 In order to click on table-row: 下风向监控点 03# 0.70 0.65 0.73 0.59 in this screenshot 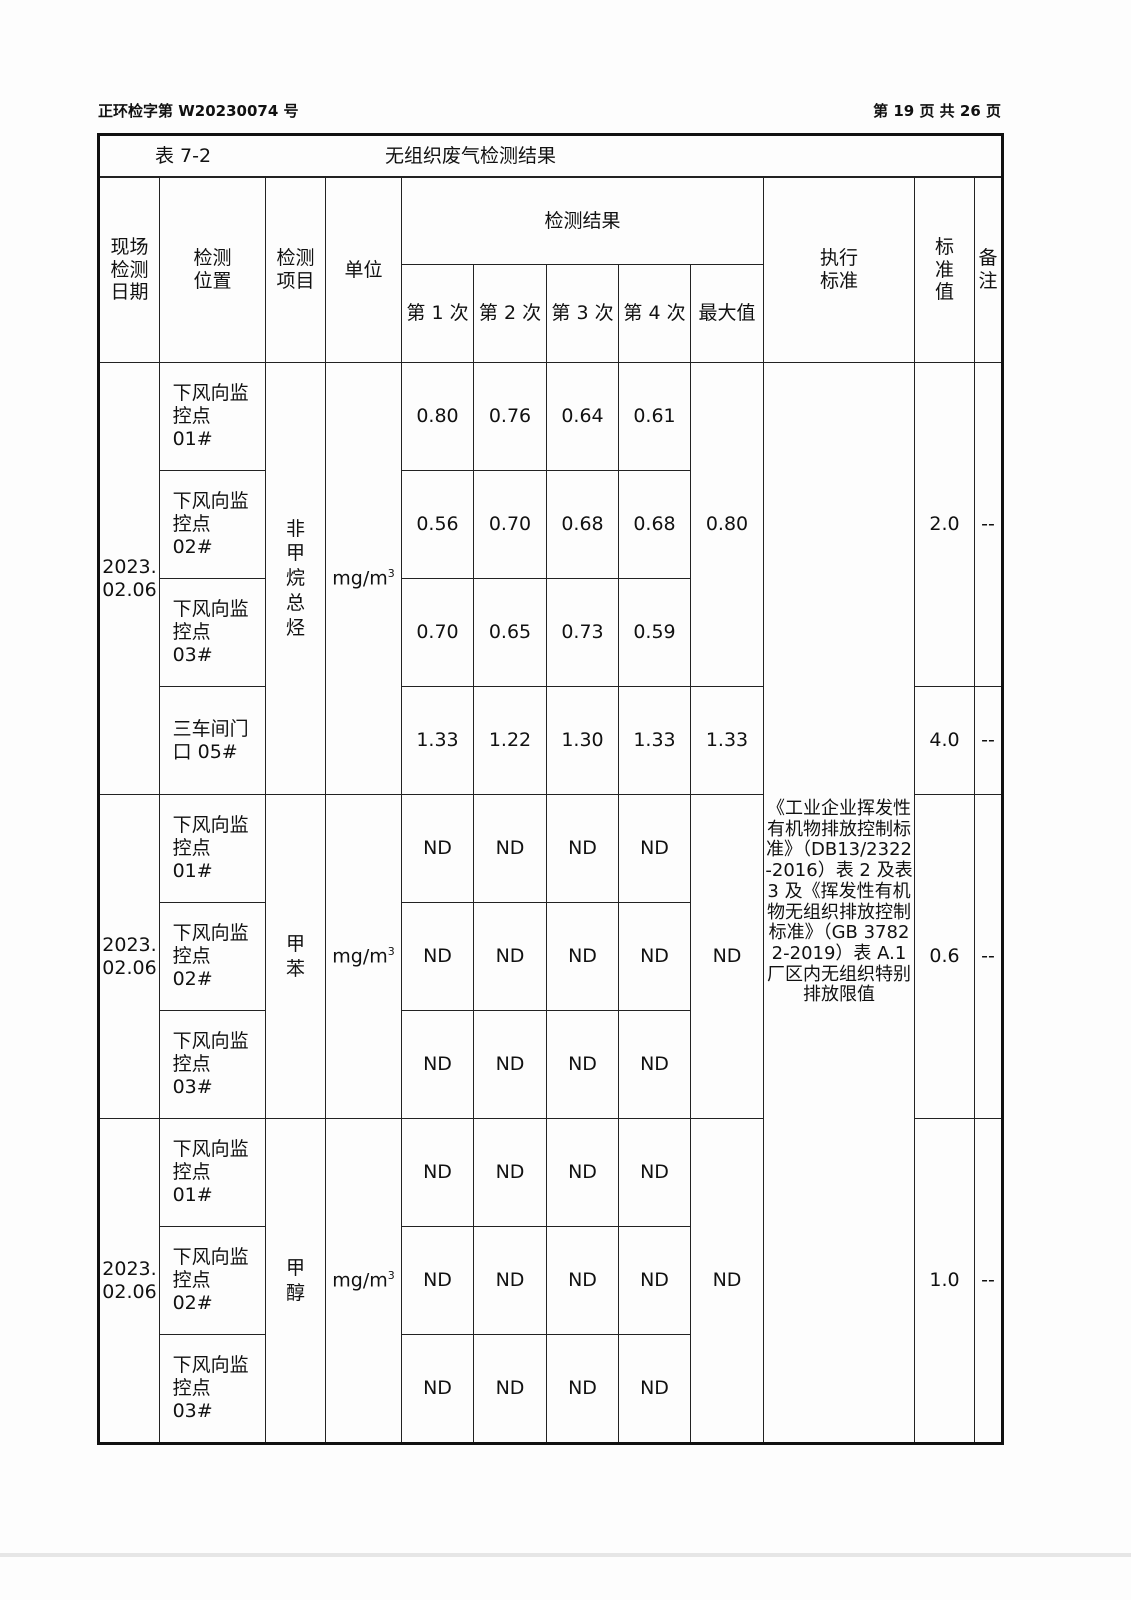, I will do `click(551, 632)`.